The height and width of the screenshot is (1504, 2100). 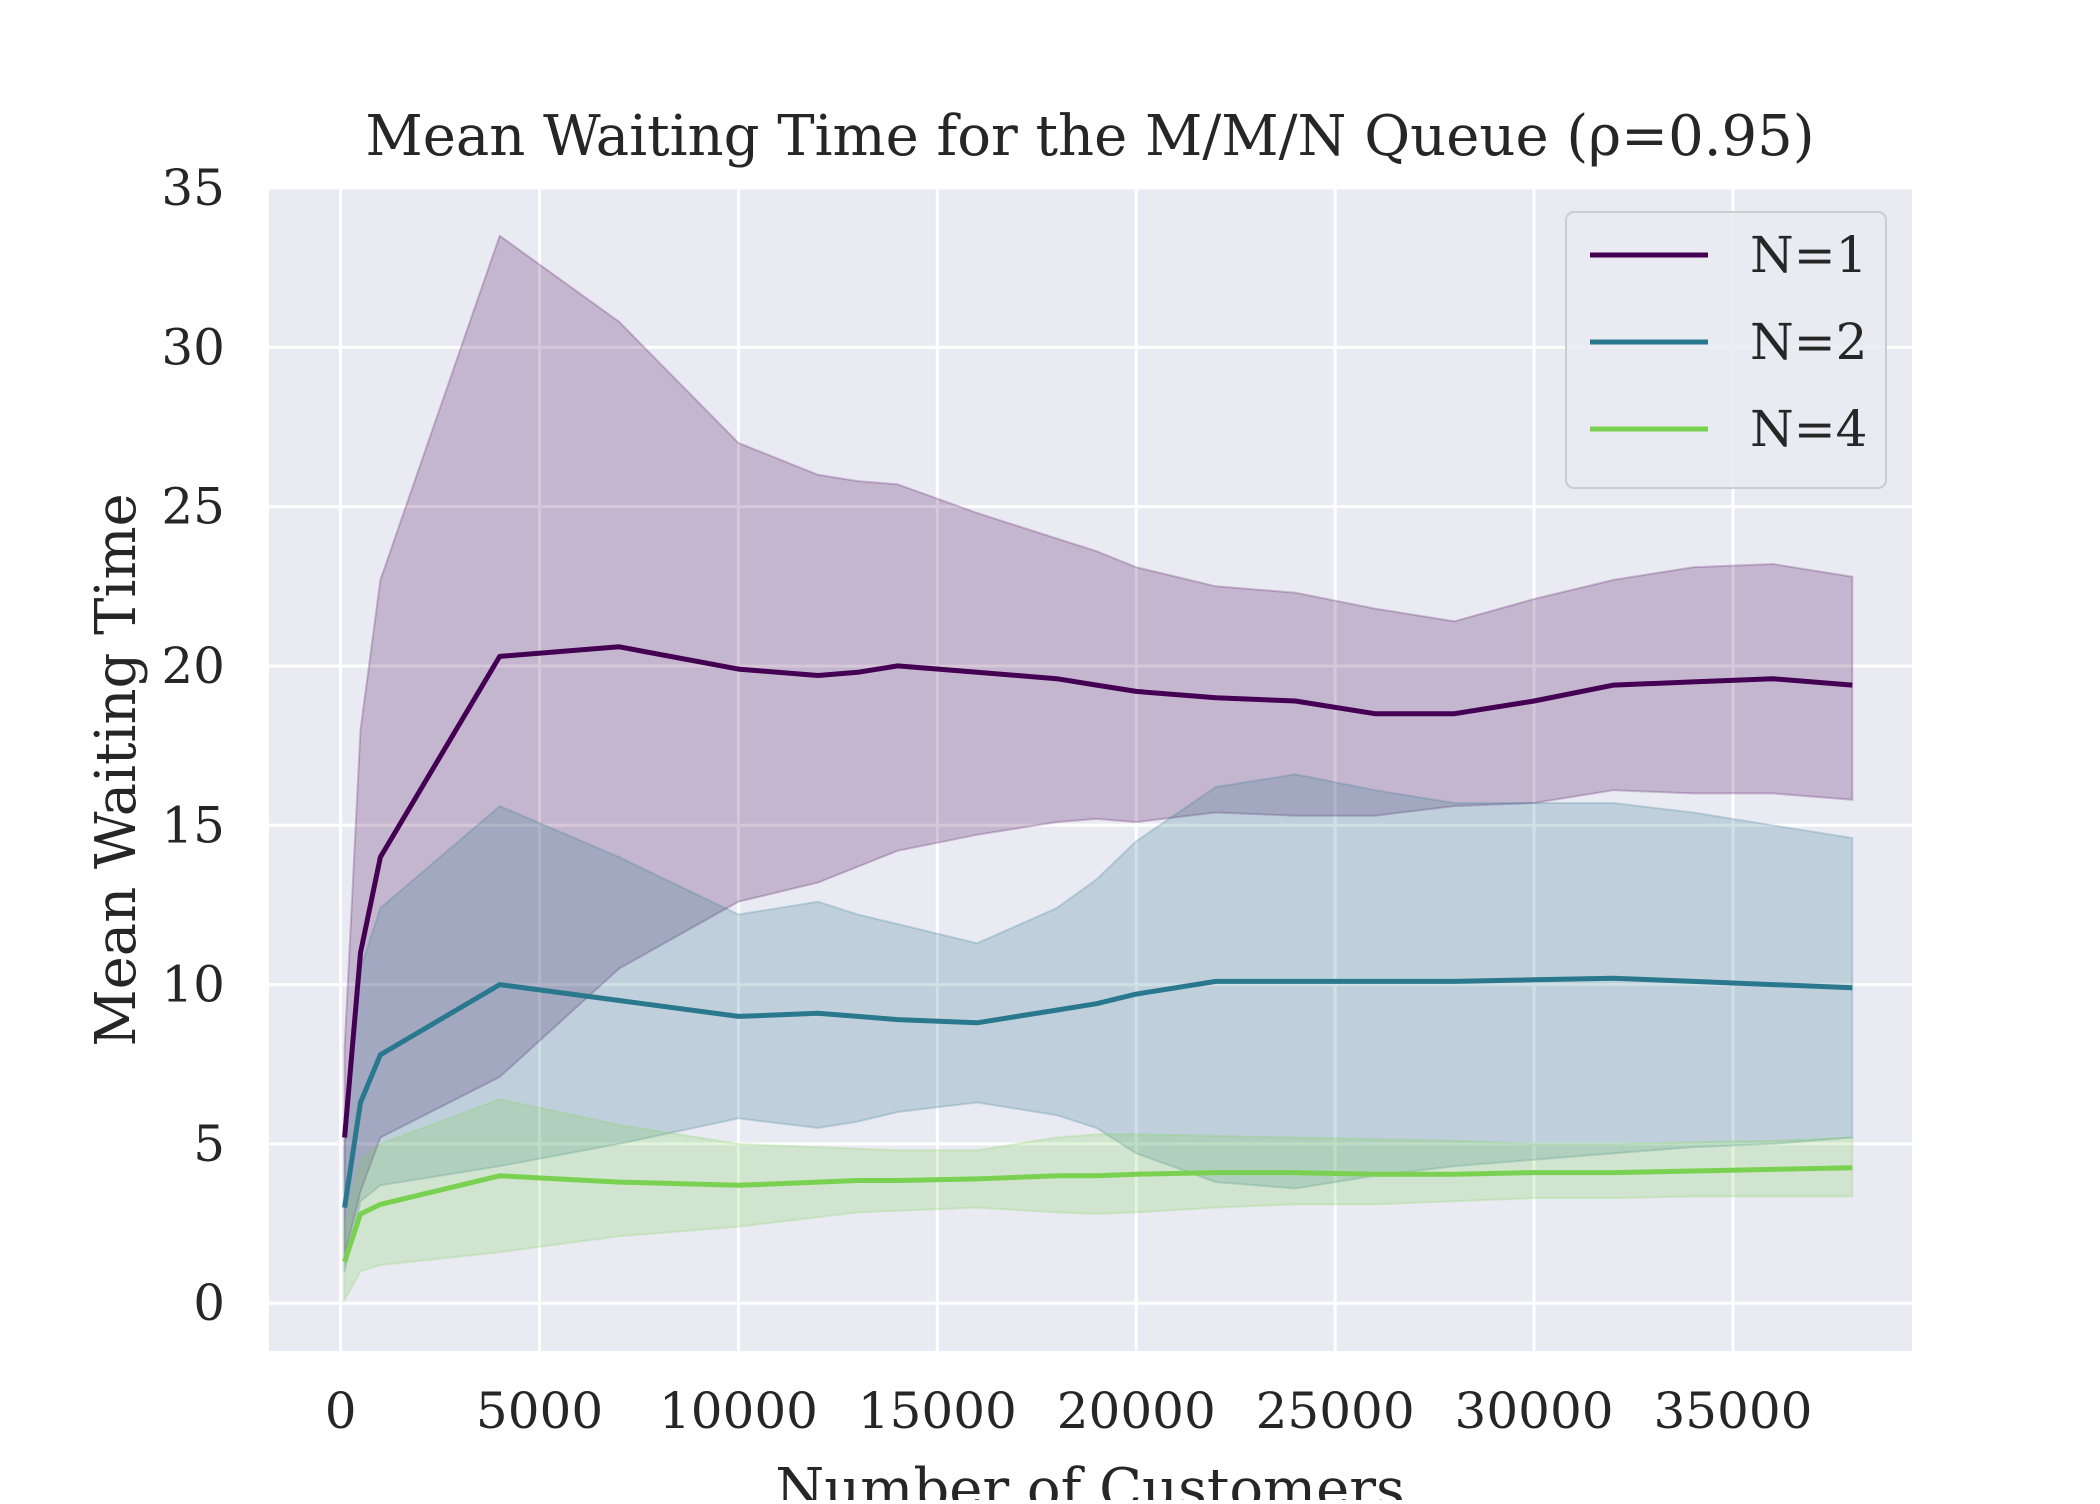 What do you see at coordinates (341, 1411) in the screenshot?
I see `x-tick-label: 0` at bounding box center [341, 1411].